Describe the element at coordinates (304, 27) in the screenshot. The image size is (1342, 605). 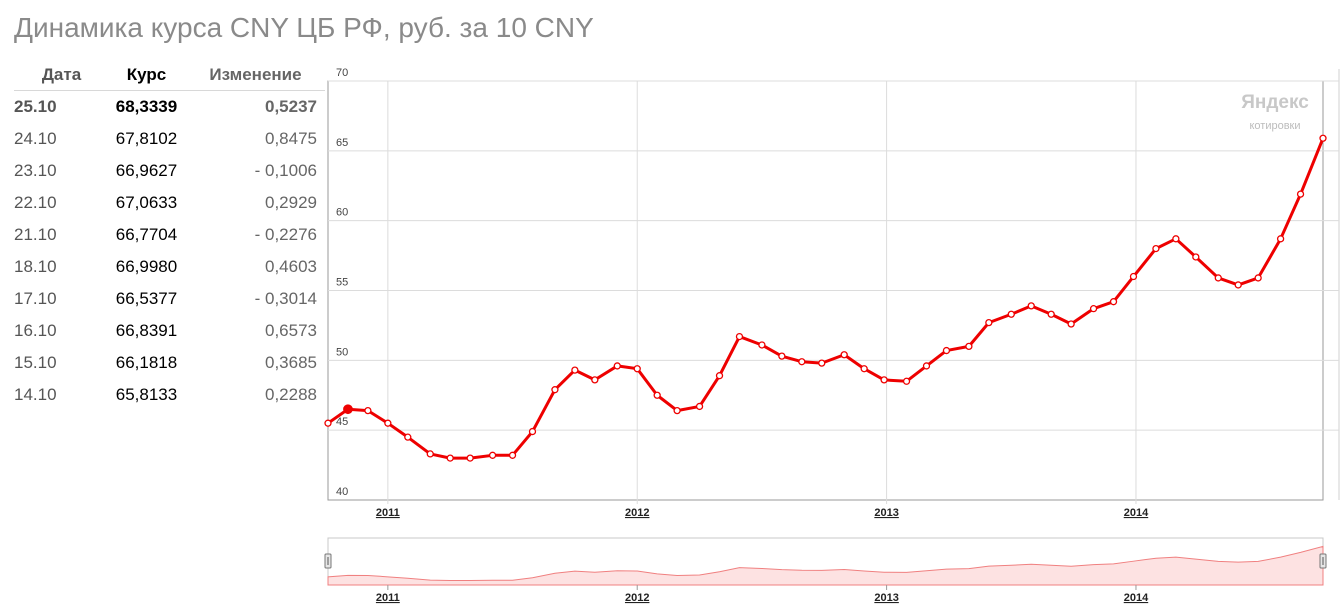
I see `page-title: Динамика курса CNY ЦБ РФ, руб. за 10 CNY` at that location.